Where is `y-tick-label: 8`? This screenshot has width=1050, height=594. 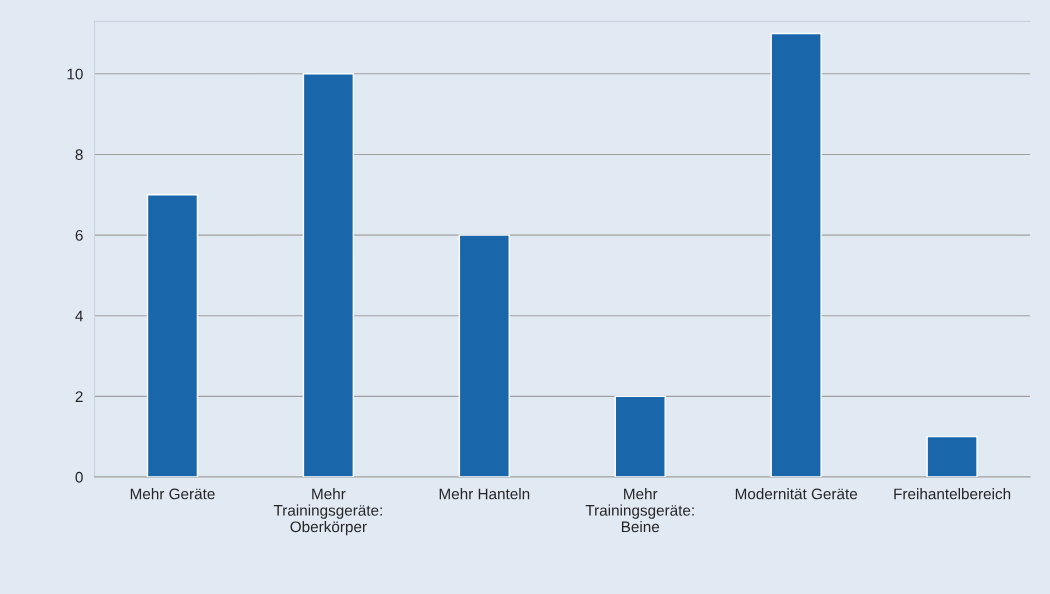
y-tick-label: 8 is located at coordinates (79, 155).